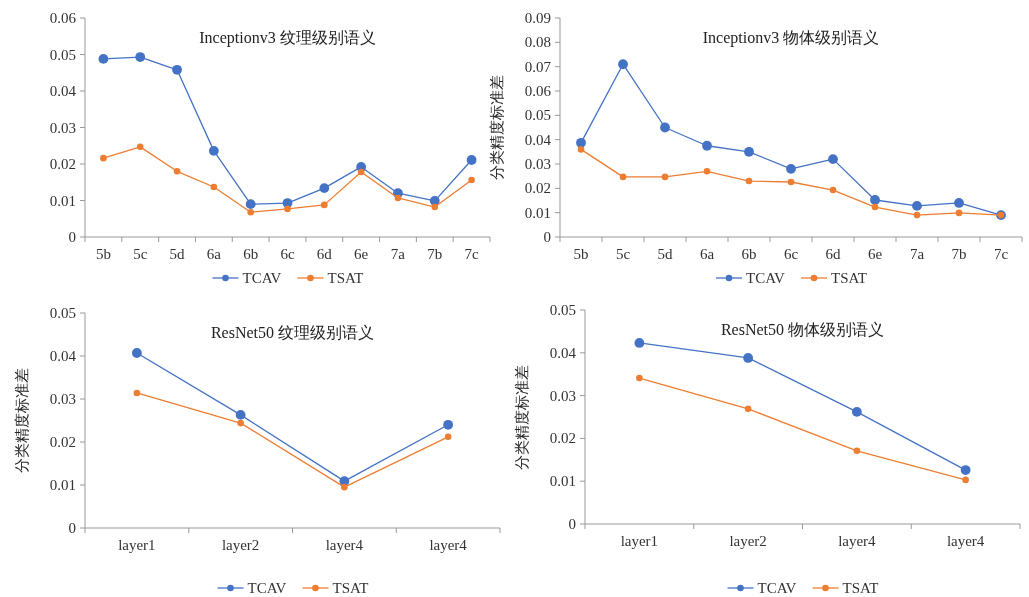 This screenshot has width=1029, height=597. What do you see at coordinates (537, 42) in the screenshot?
I see `y-tick-label: 0.08` at bounding box center [537, 42].